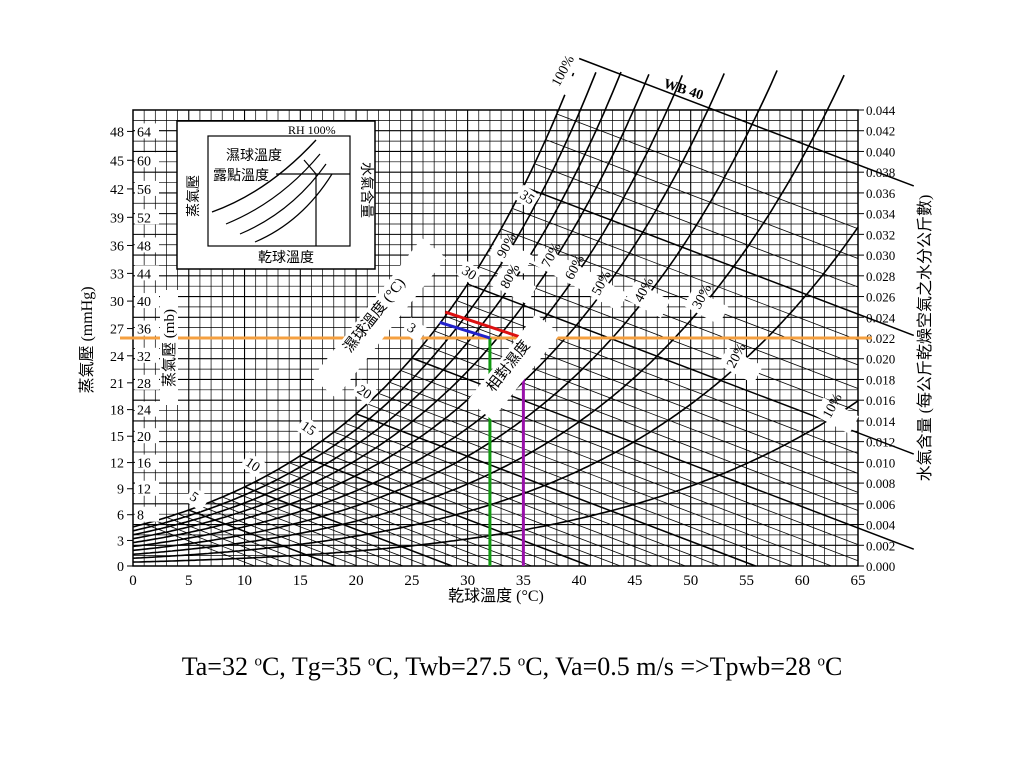 The width and height of the screenshot is (1024, 768). Describe the element at coordinates (880, 172) in the screenshot. I see `right-tick-label: 0.038` at that location.